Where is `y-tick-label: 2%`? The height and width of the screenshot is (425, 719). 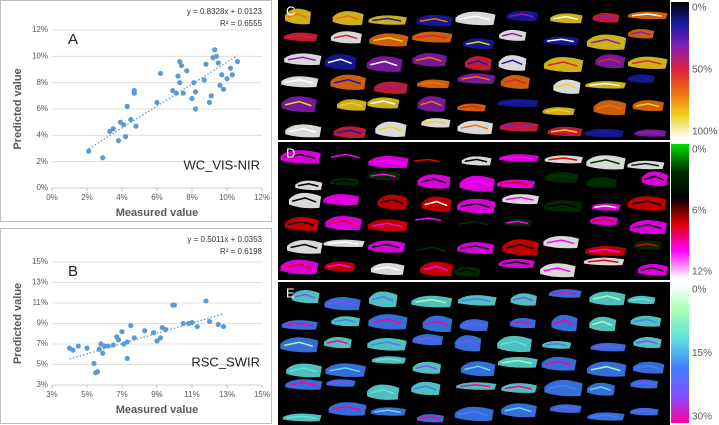
y-tick-label: 2% is located at coordinates (42, 161).